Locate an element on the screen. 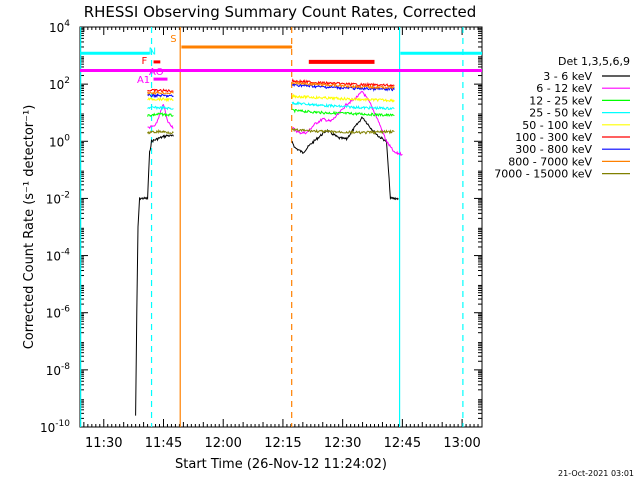 Image resolution: width=640 pixels, height=480 pixels. legend-label: 12 - 25 keV is located at coordinates (560, 100).